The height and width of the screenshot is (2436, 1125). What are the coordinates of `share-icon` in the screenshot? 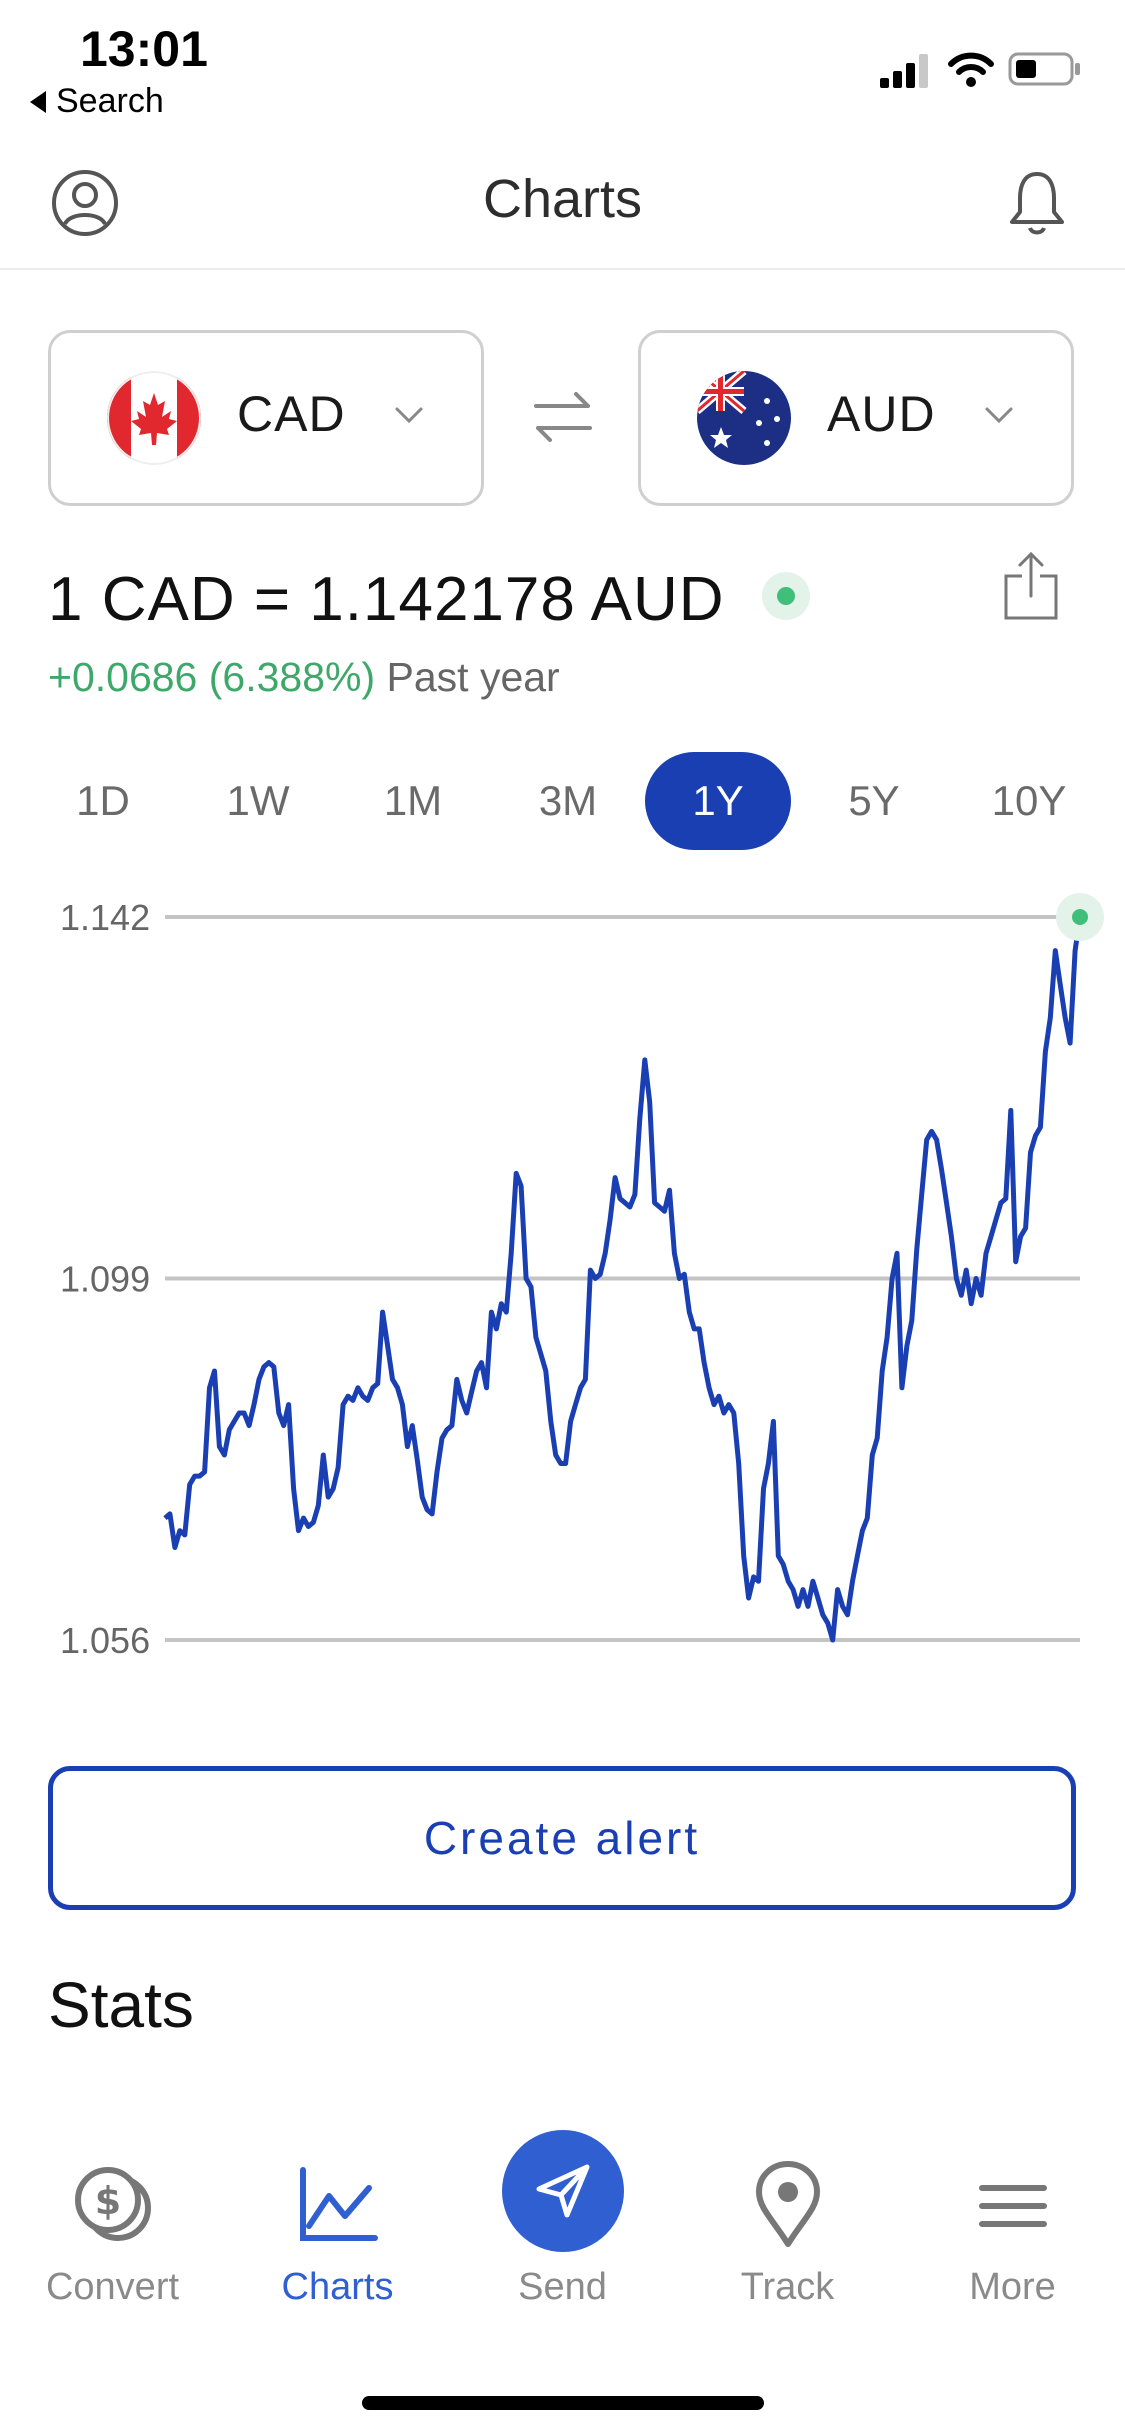 It's located at (1031, 586).